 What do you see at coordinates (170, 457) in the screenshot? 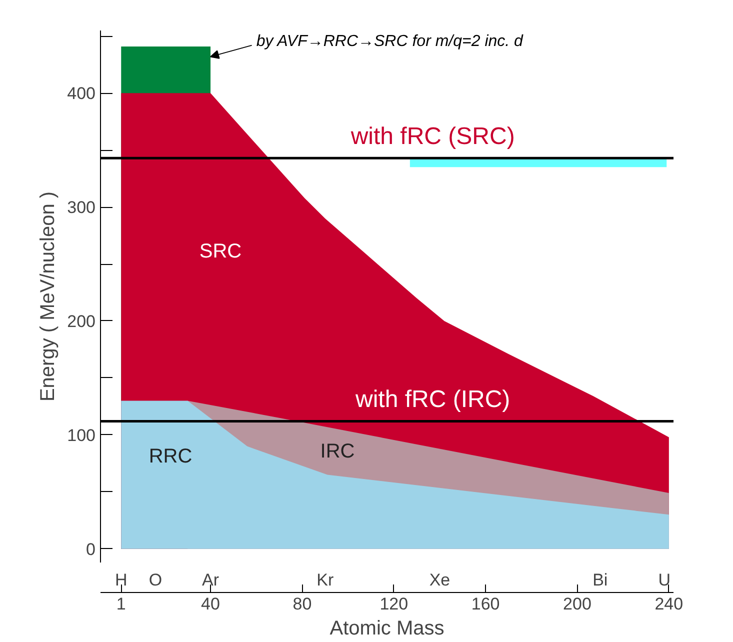
I see `annotation: RRC` at bounding box center [170, 457].